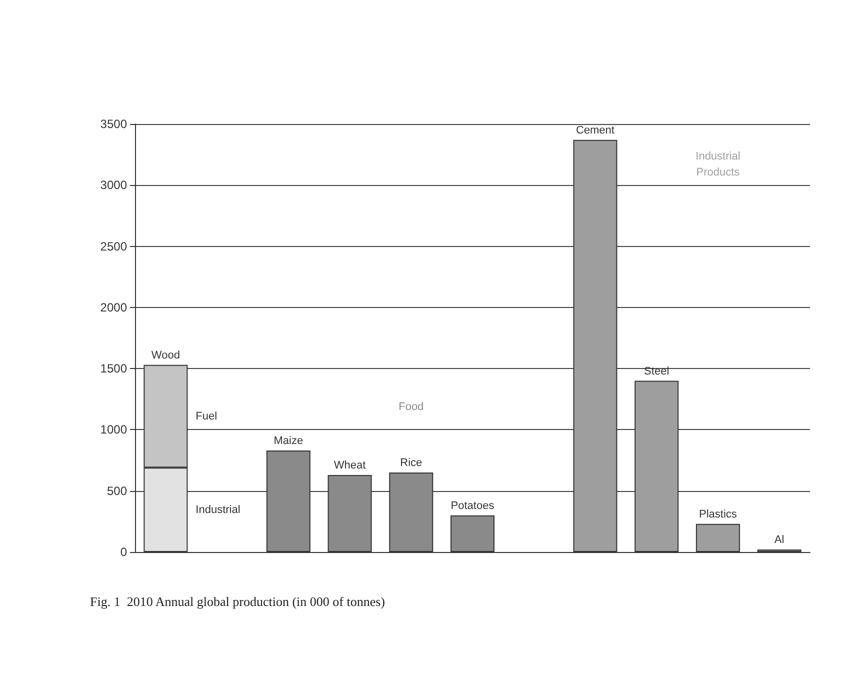  What do you see at coordinates (472, 506) in the screenshot?
I see `x-tick-label: Potatoes` at bounding box center [472, 506].